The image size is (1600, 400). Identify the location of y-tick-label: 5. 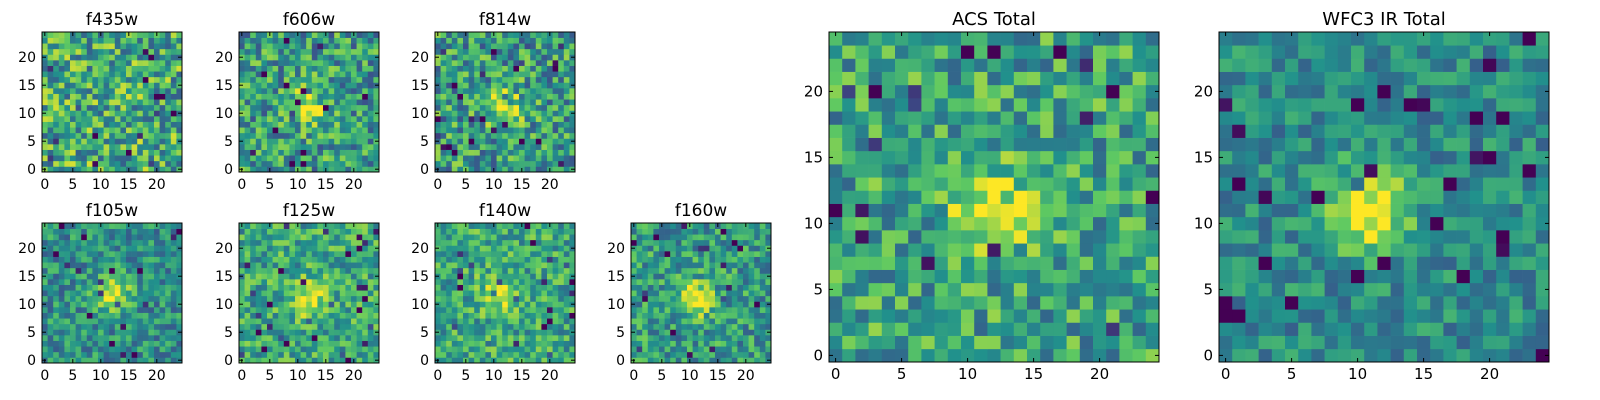
(31, 142).